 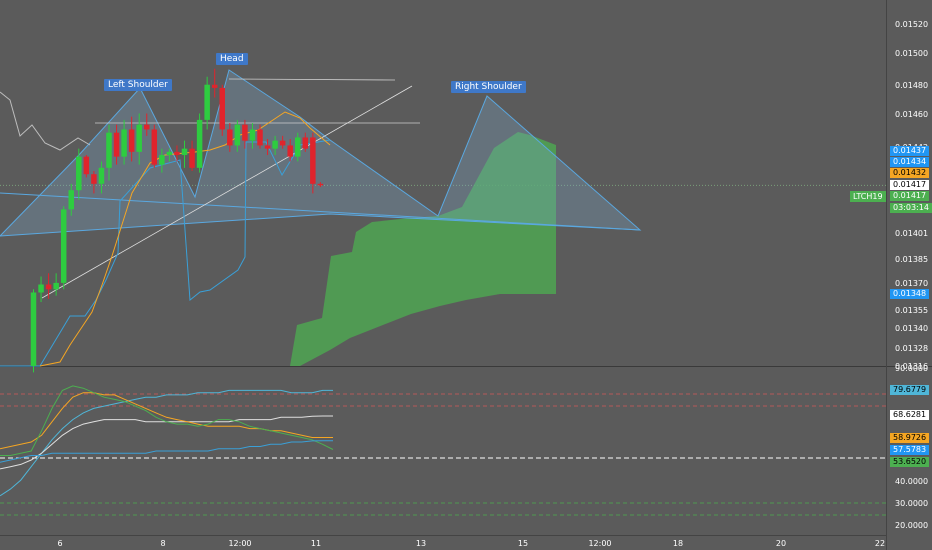 I want to click on price-tick-label: 0.01401, so click(x=911, y=233).